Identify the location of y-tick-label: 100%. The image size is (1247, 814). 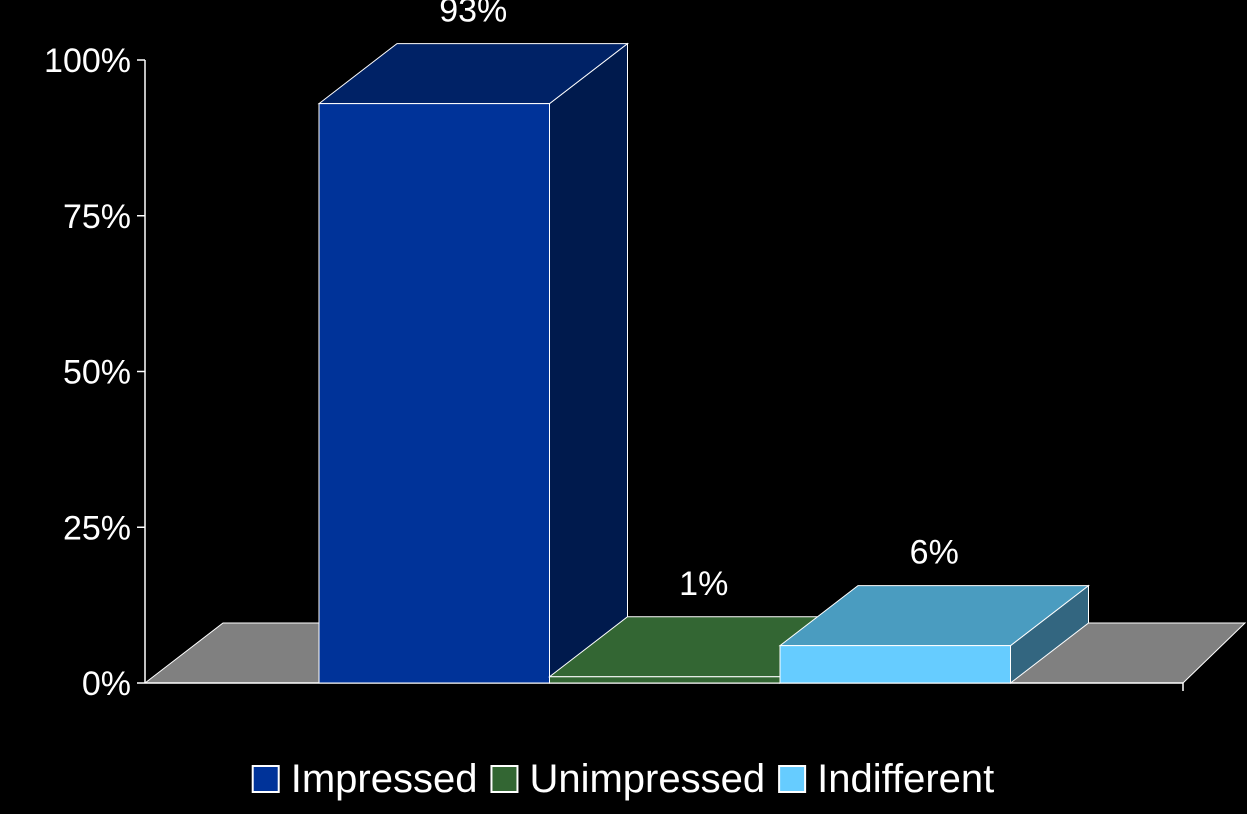
(87, 61).